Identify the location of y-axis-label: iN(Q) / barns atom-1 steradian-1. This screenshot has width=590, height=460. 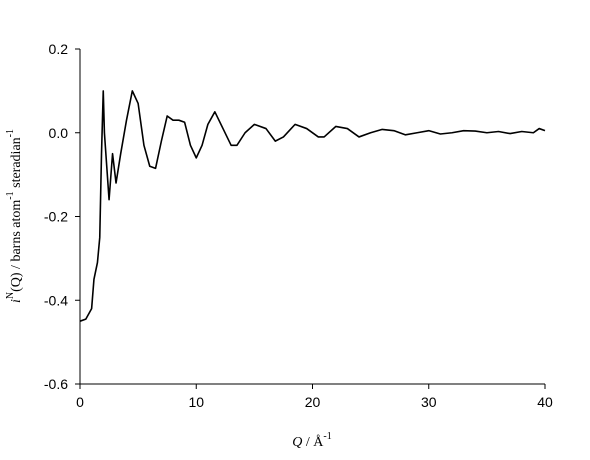
(14, 216).